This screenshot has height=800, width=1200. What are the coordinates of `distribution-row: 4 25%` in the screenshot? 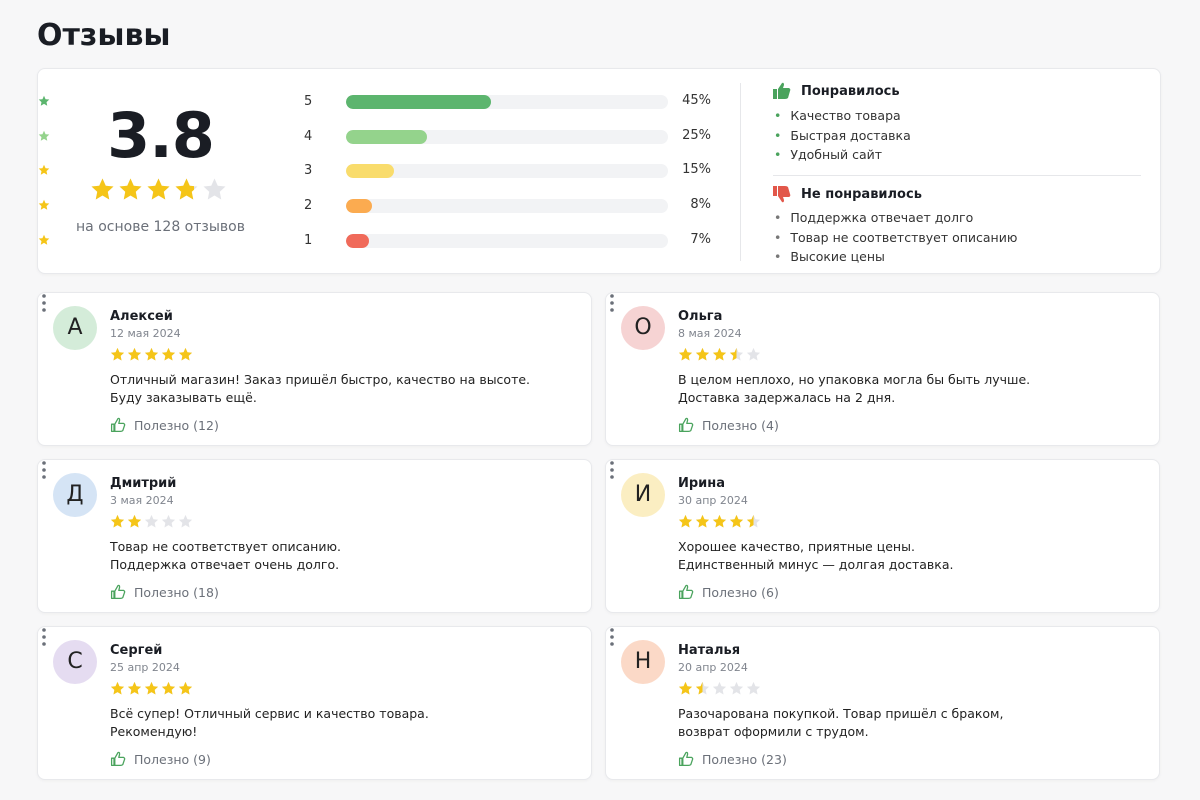 It's located at (388, 137).